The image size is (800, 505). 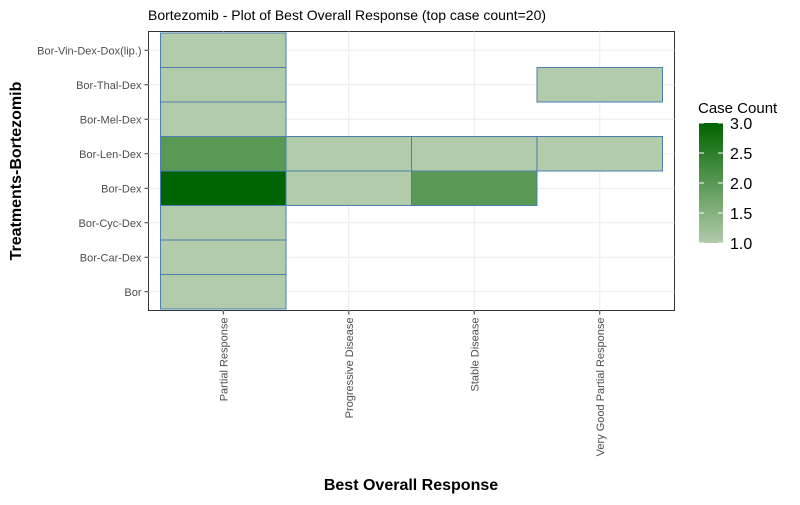 I want to click on color-legend: Case Count 1.0 1.5 2.0 2.5 3.0, so click(x=738, y=176).